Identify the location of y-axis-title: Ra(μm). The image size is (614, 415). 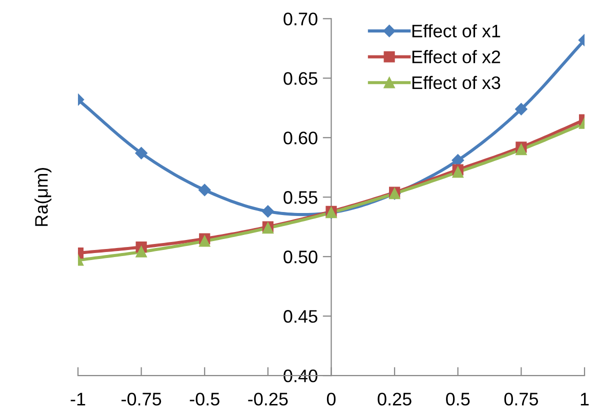
(43, 197).